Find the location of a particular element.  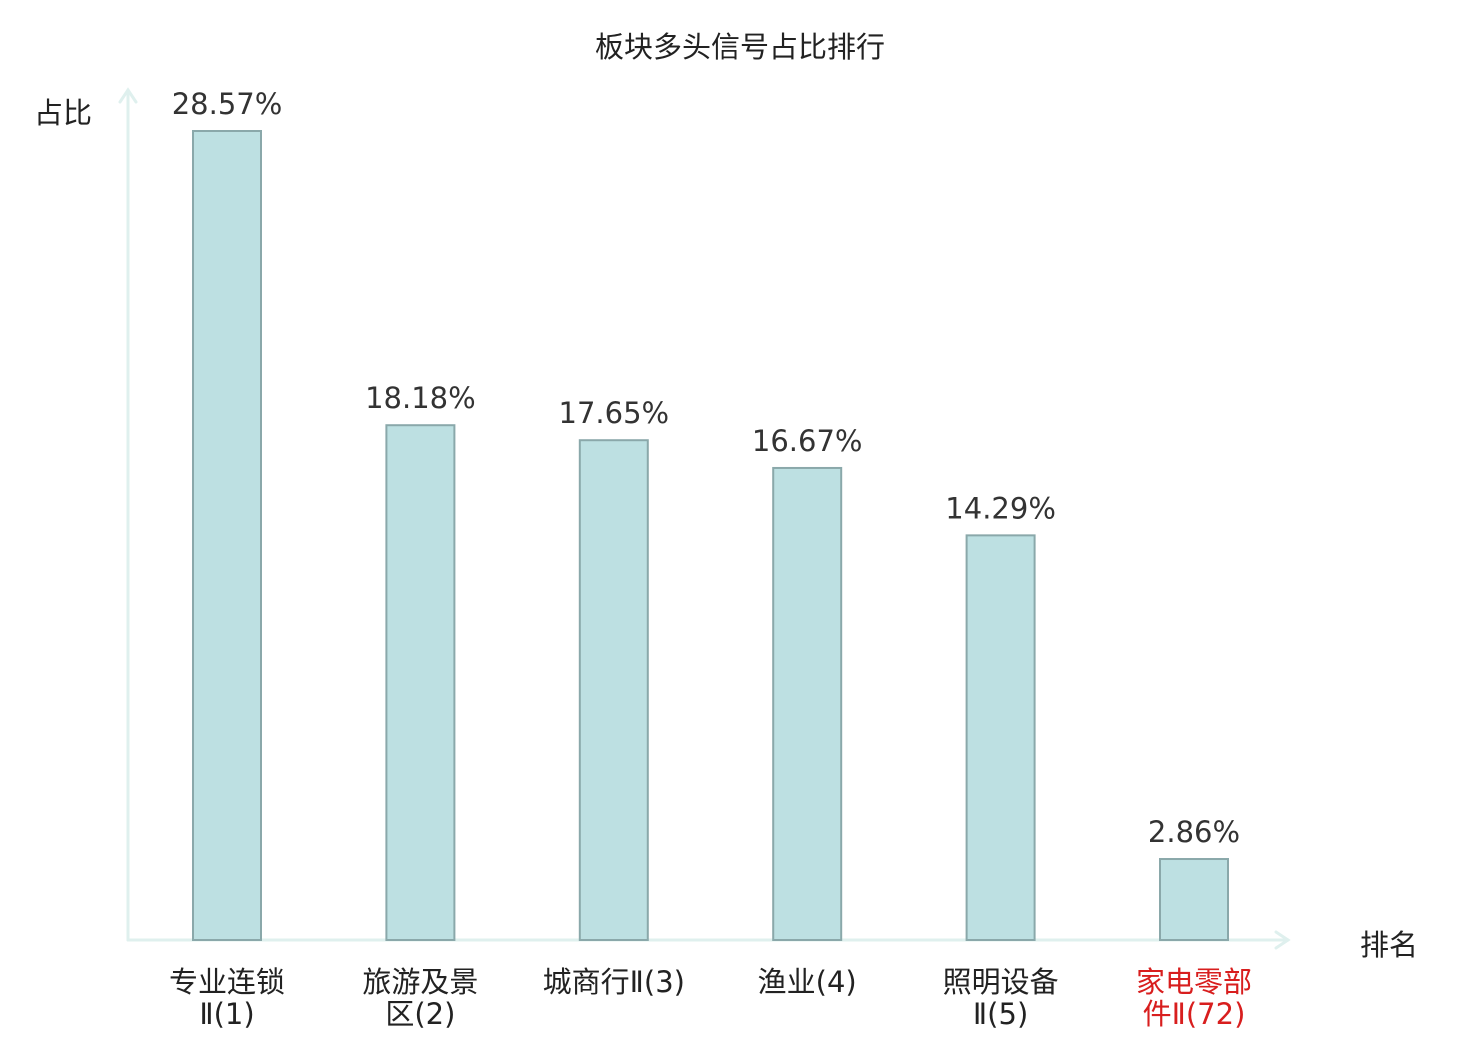

category-label-line1: 专业连锁 is located at coordinates (226, 982).